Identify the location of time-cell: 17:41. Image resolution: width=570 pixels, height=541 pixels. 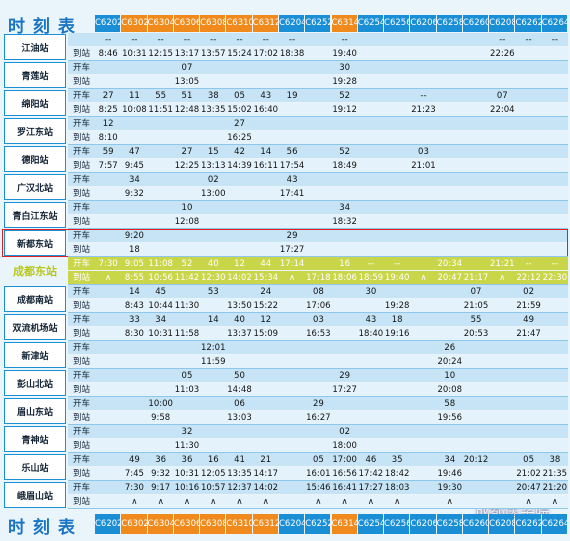
(292, 194).